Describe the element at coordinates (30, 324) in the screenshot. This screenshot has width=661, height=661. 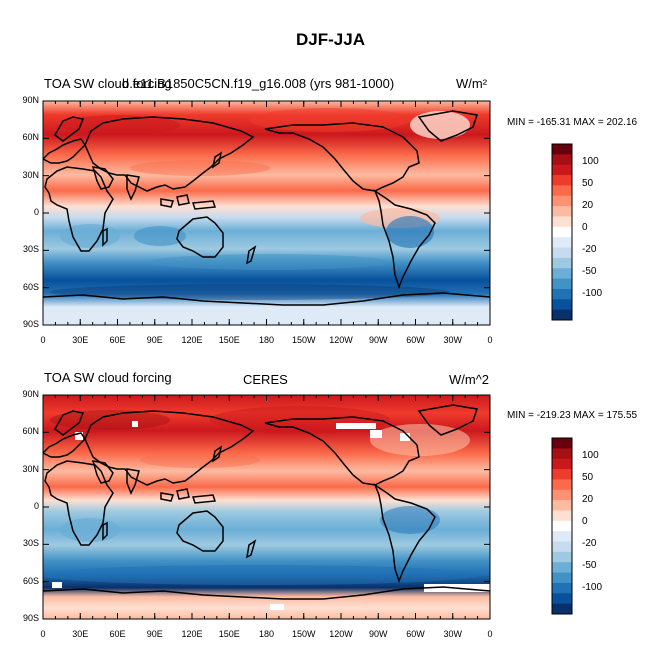
I see `lat-label-top: 90S` at that location.